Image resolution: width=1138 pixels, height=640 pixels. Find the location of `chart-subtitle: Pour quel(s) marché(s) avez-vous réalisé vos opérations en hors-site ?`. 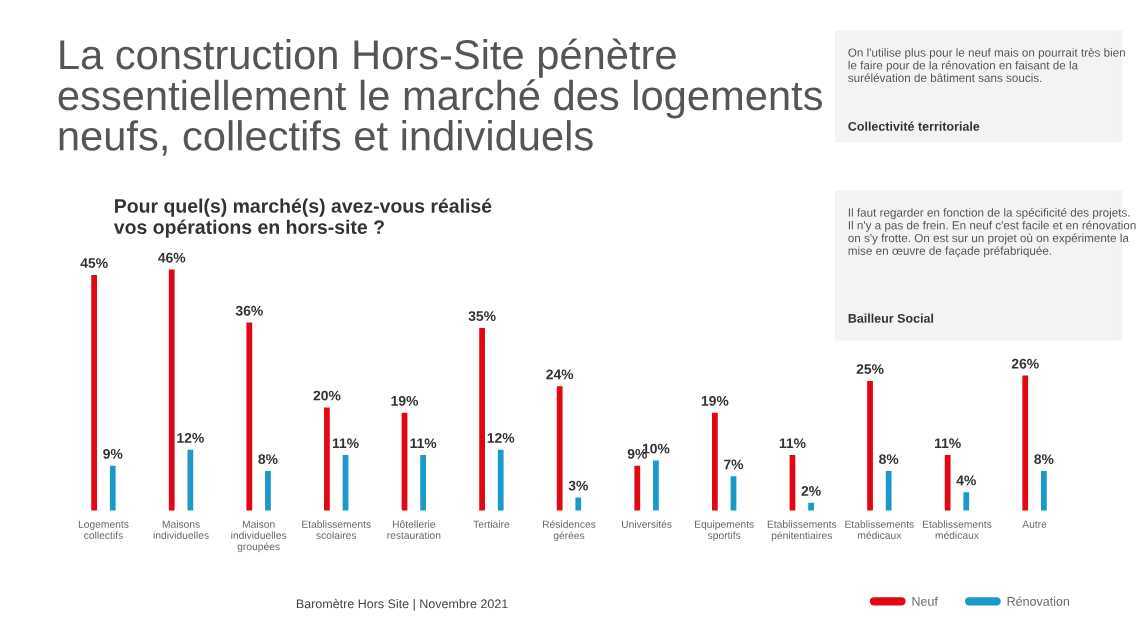

chart-subtitle: Pour quel(s) marché(s) avez-vous réalisé vos opérations en hors-site ? is located at coordinates (302, 218).